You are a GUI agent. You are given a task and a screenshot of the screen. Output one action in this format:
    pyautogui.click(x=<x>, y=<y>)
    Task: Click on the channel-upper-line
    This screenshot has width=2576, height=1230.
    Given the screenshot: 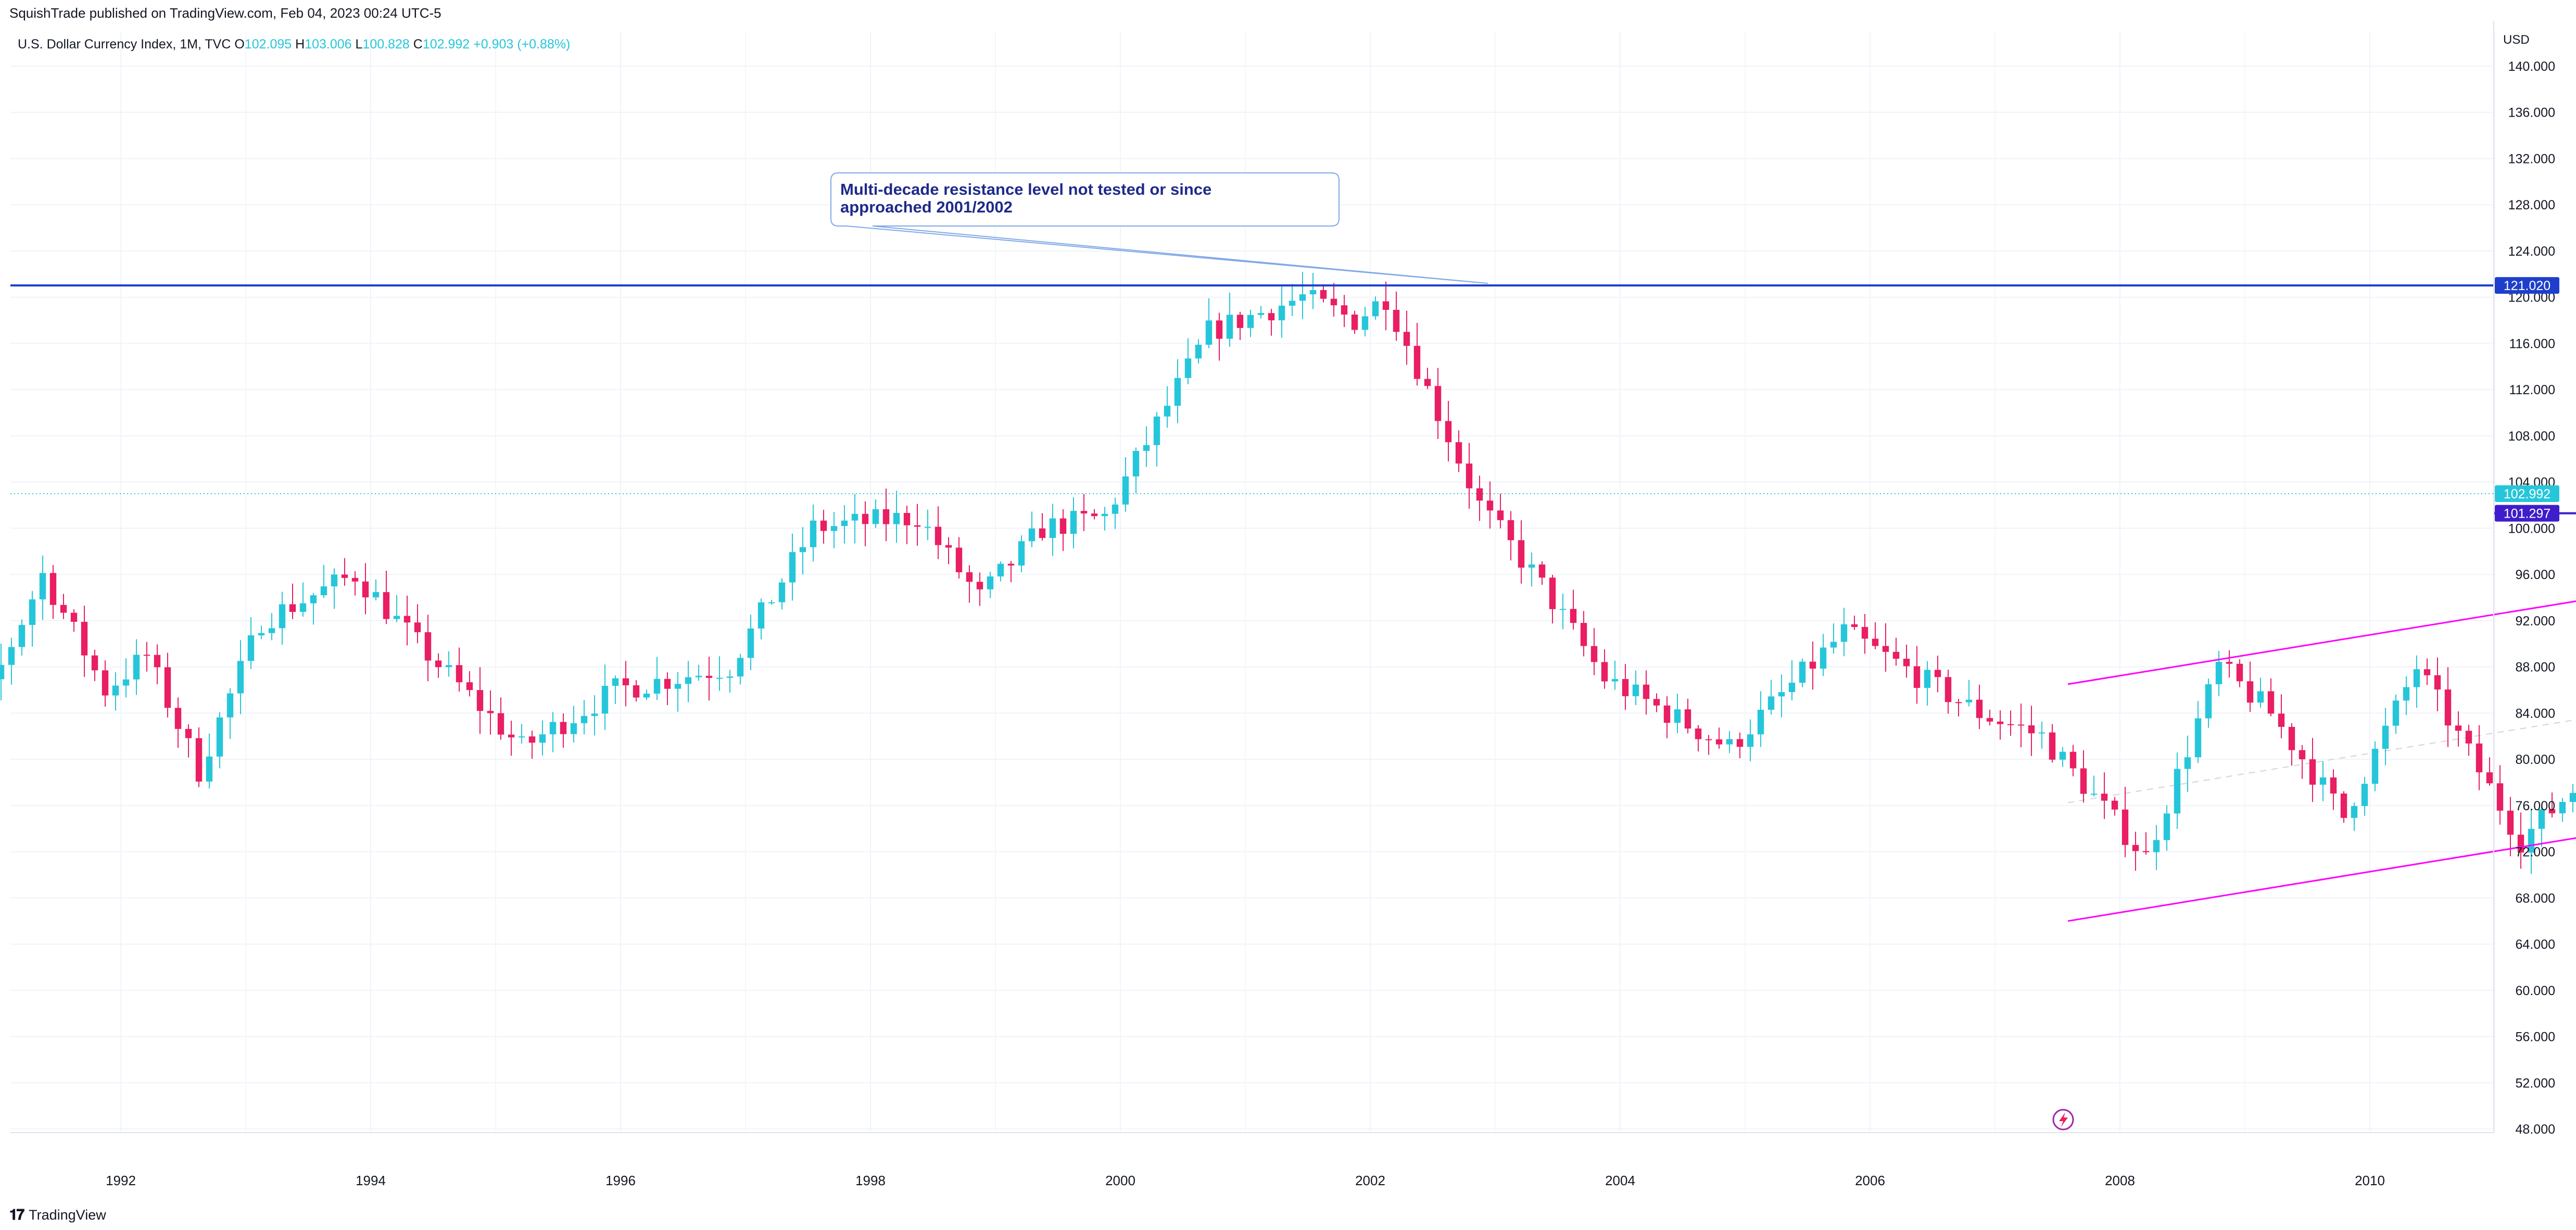 What is the action you would take?
    pyautogui.click(x=2321, y=501)
    